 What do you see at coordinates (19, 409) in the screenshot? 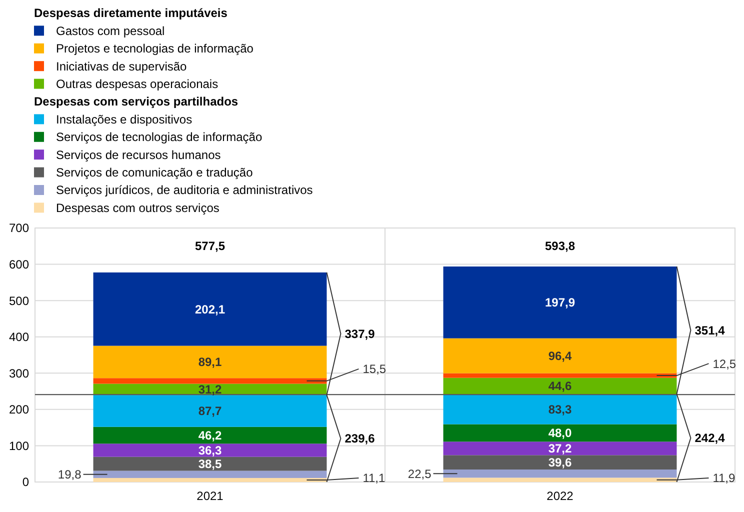
I see `y-tick-label: 200` at bounding box center [19, 409].